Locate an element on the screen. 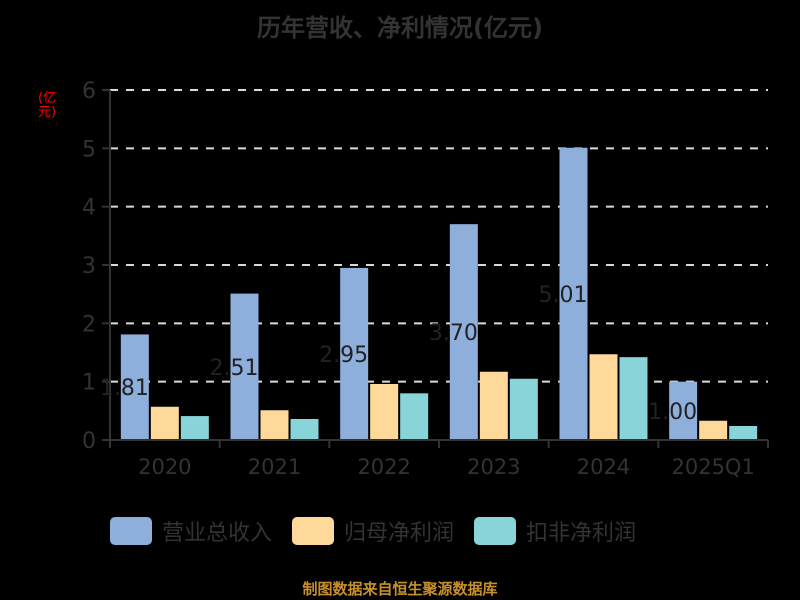  y-tick-label: 4 is located at coordinates (89, 208).